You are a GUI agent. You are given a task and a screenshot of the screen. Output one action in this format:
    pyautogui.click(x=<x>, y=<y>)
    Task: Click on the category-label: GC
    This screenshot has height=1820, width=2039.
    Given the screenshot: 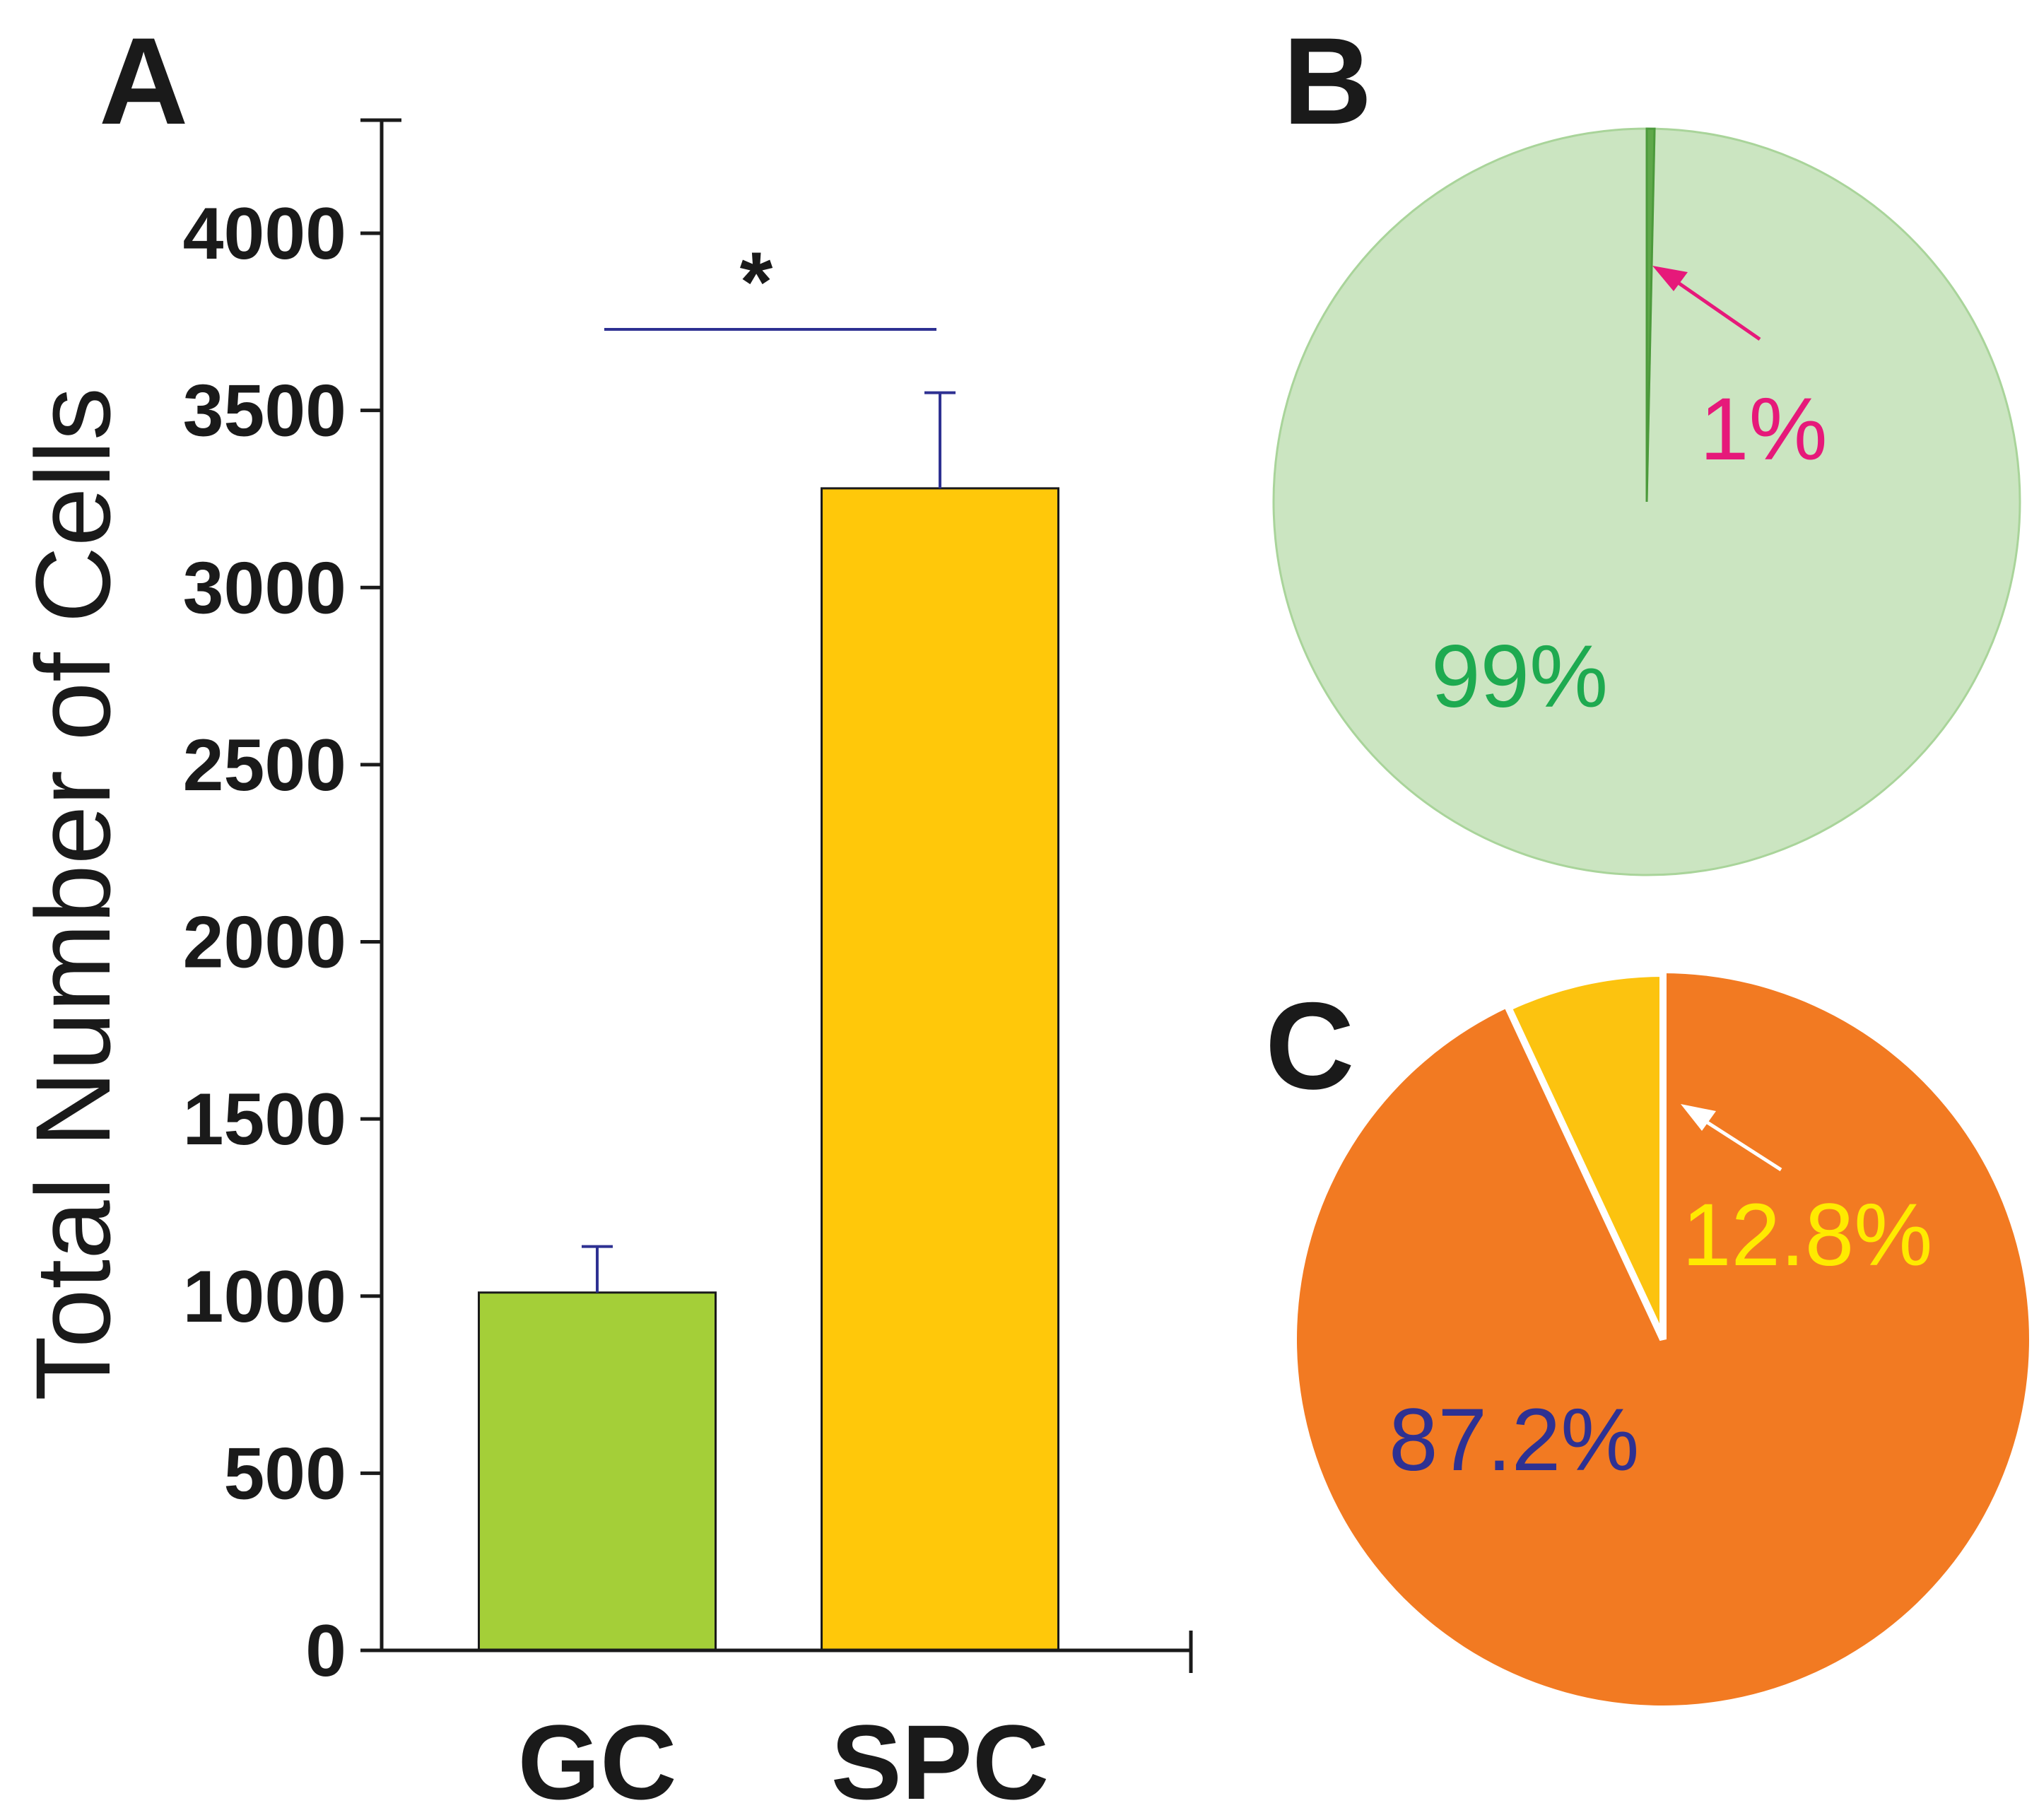 What is the action you would take?
    pyautogui.click(x=597, y=1762)
    